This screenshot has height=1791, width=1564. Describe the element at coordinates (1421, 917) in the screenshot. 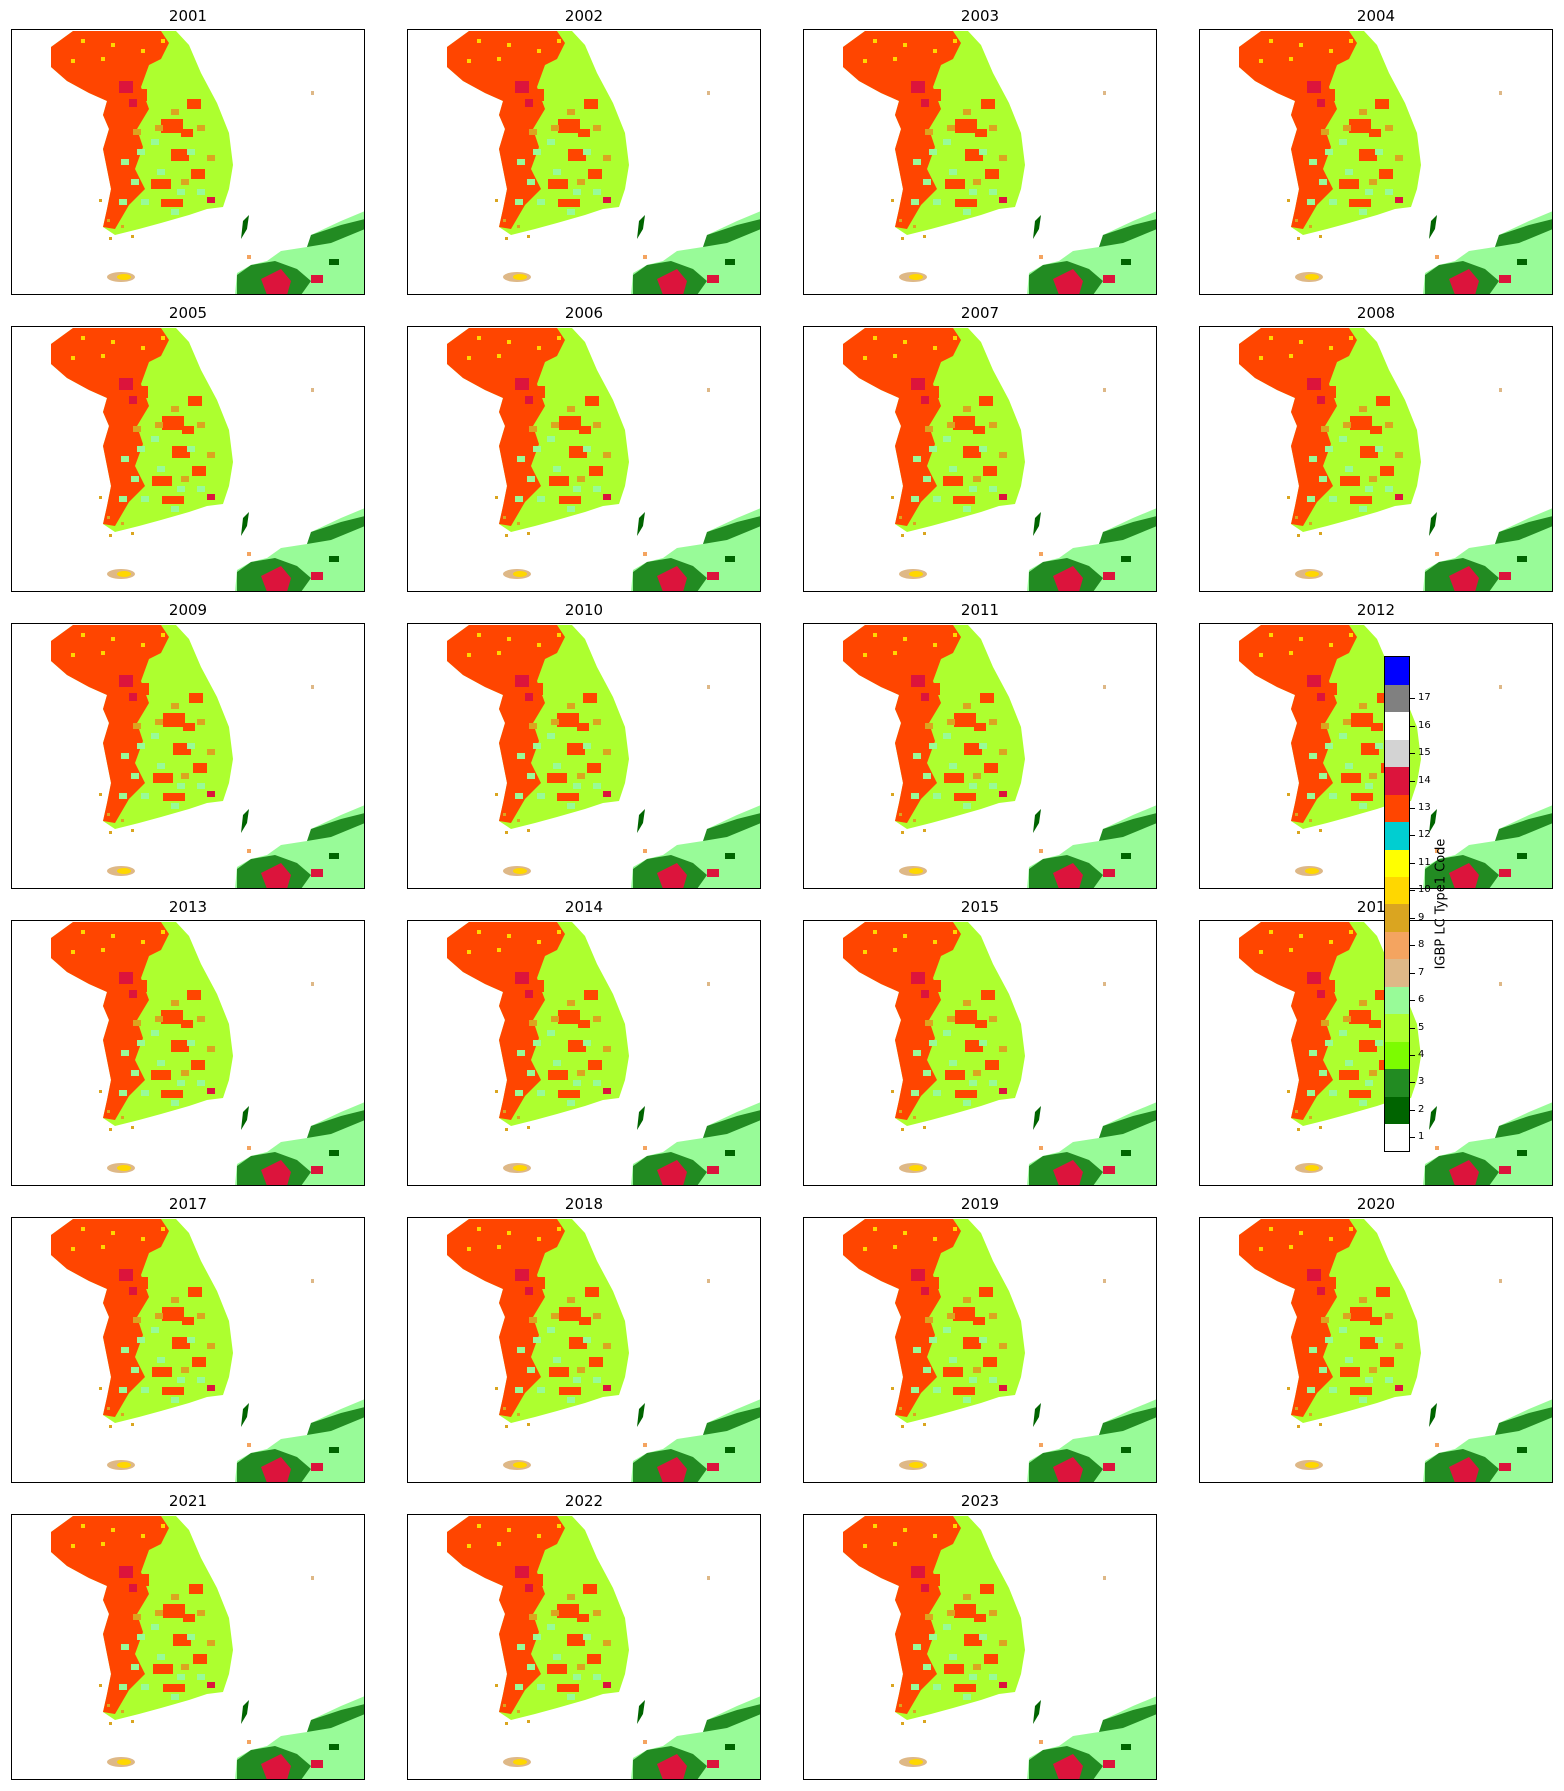

I see `colorbar-tick-label: 9` at that location.